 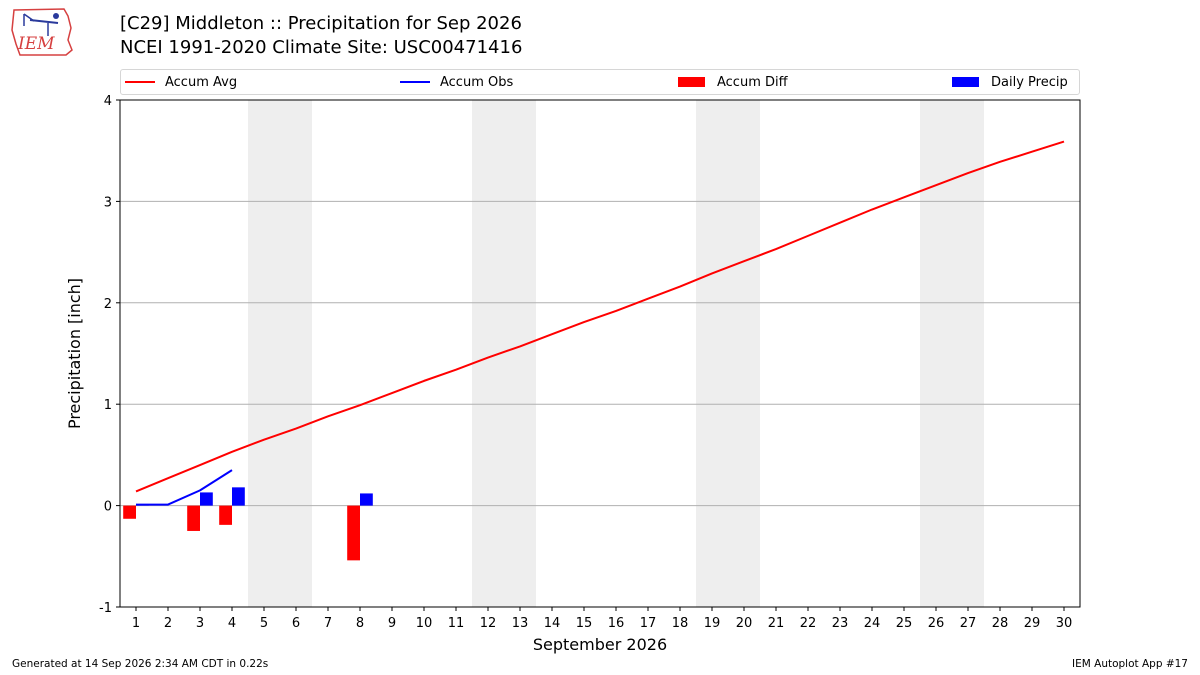 I want to click on legend-label-accum-obs: Accum Obs, so click(x=477, y=82).